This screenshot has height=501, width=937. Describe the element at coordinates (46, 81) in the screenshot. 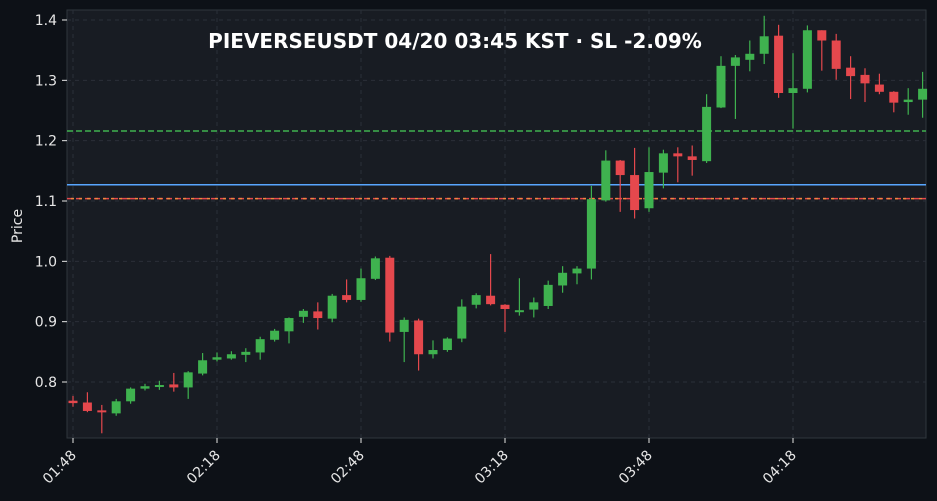

I see `y-tick-label: 1.3` at that location.